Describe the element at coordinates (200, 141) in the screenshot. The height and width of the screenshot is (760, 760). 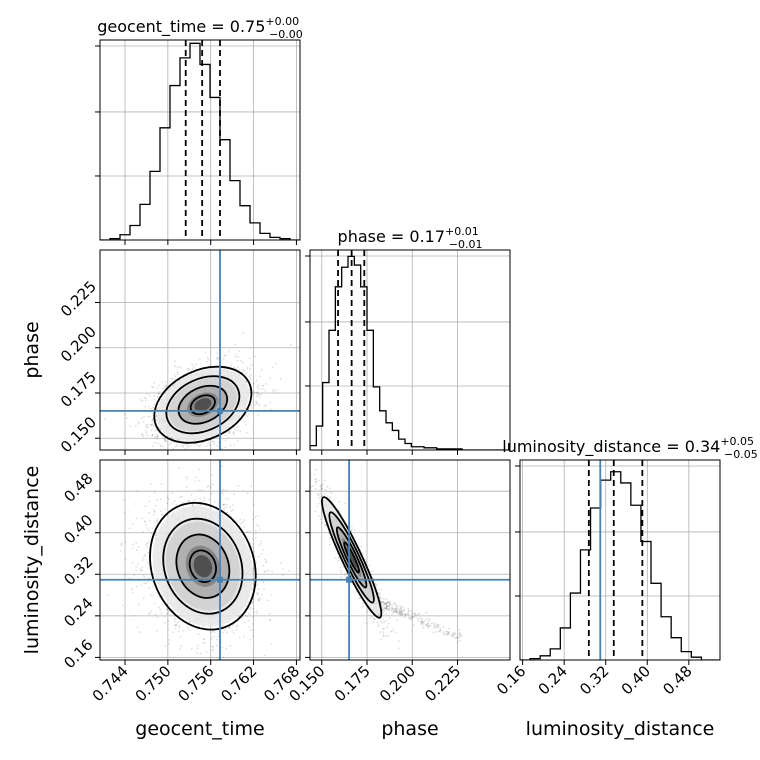
I see `histogram-geocent_time` at that location.